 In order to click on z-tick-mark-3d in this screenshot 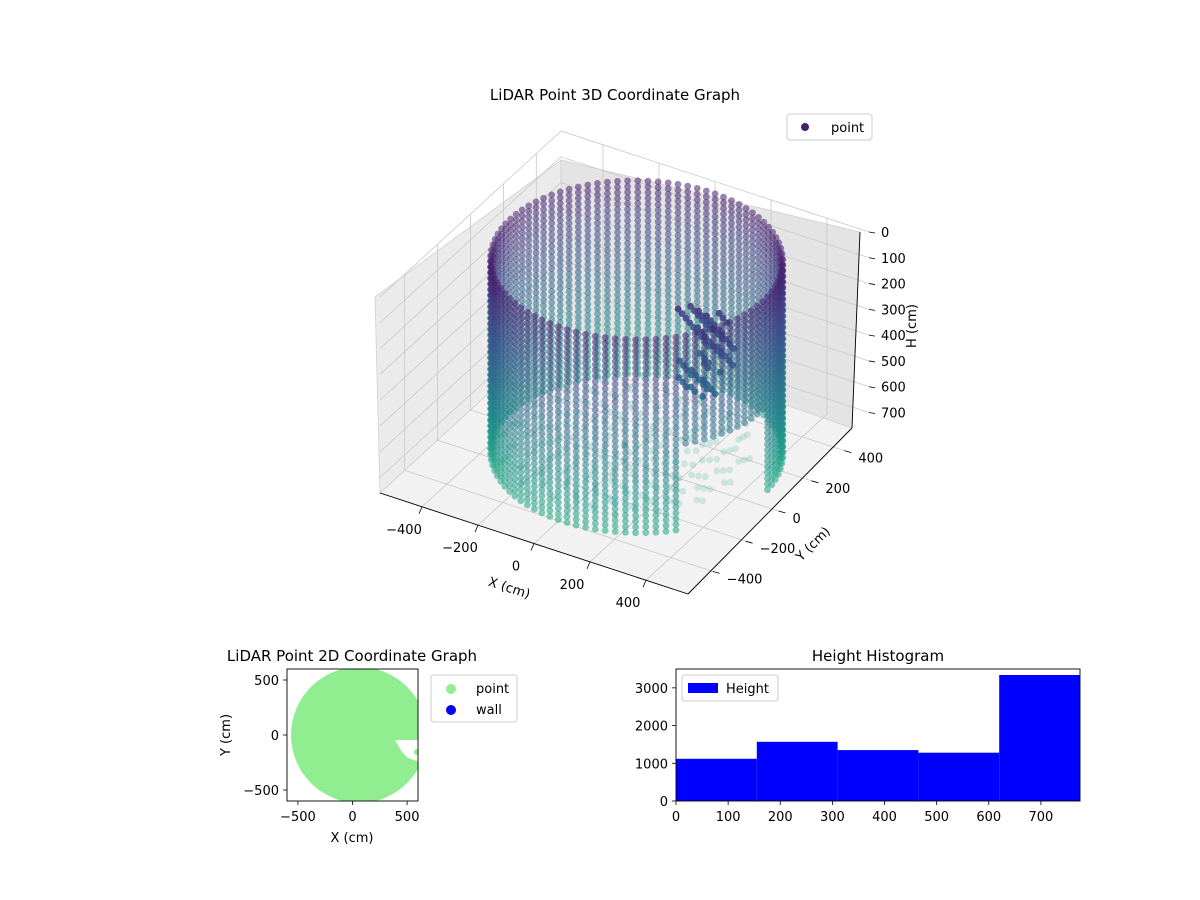, I will do `click(872, 361)`.